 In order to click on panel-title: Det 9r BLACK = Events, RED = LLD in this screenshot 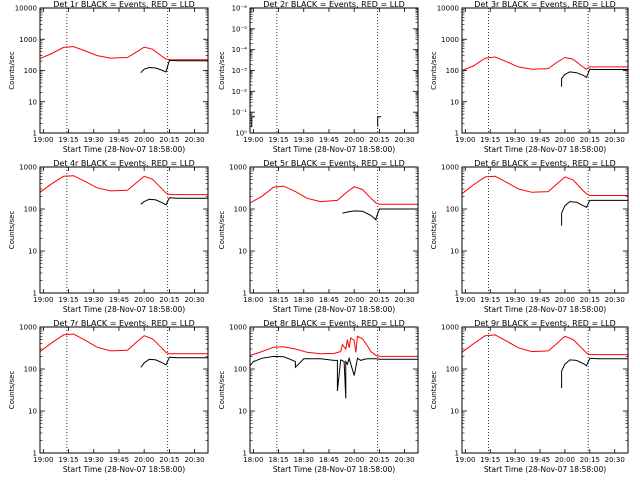, I will do `click(545, 323)`.